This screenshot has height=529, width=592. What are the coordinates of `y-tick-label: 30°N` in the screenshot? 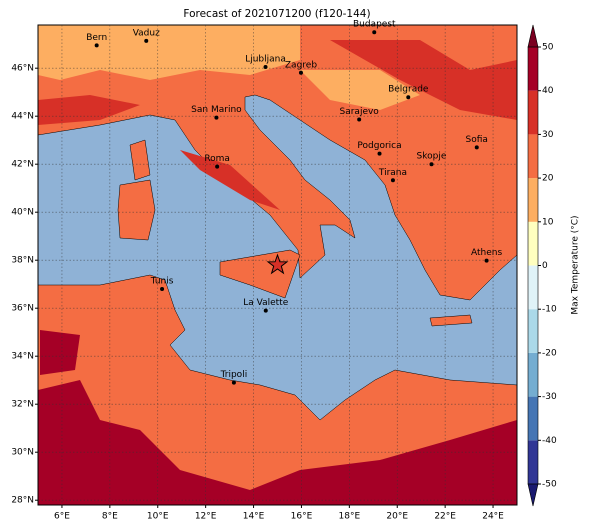 It's located at (22, 453).